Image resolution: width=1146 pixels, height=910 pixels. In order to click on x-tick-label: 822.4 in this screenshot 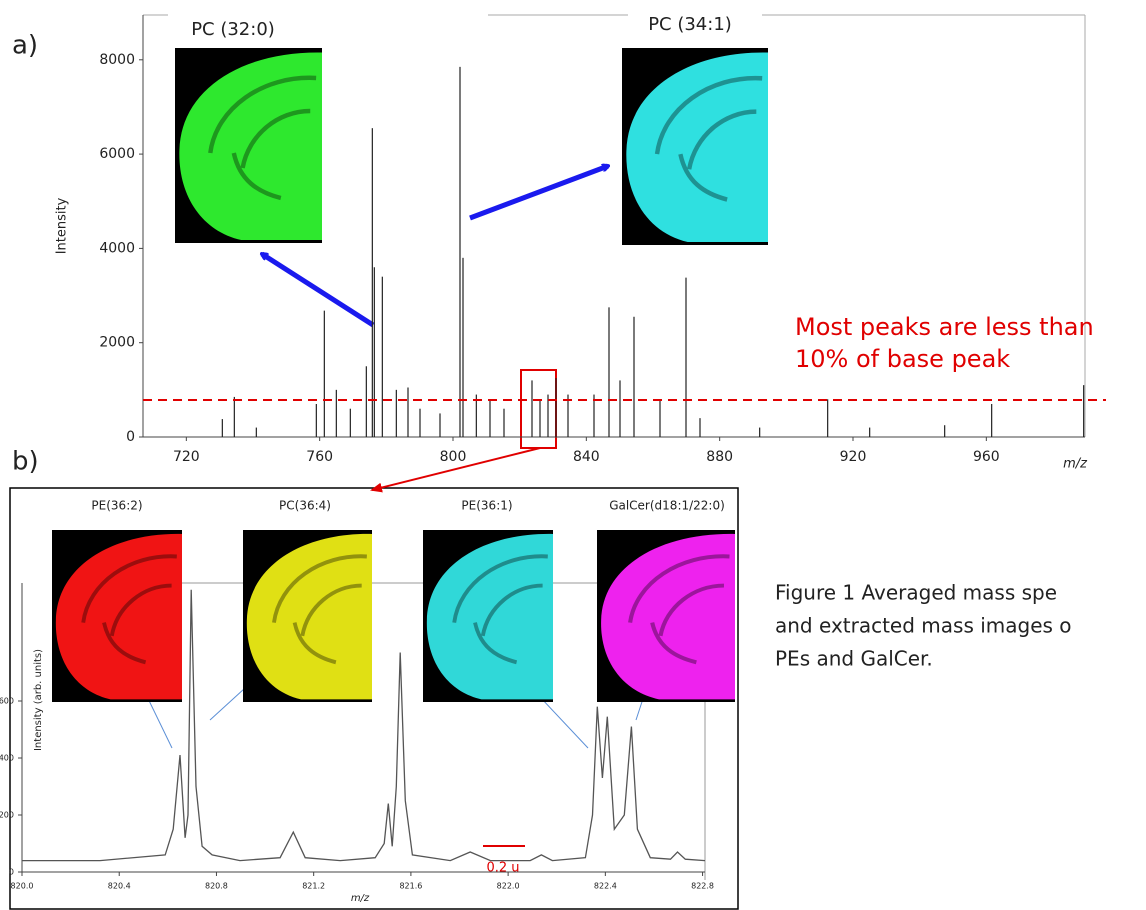, I will do `click(605, 886)`.